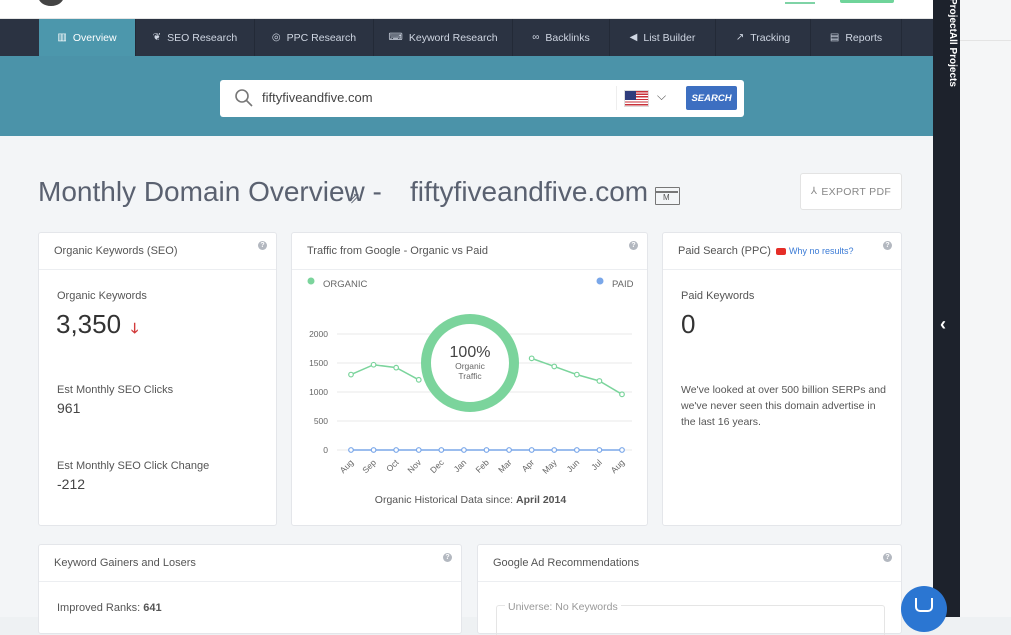 The height and width of the screenshot is (635, 1011). Describe the element at coordinates (460, 465) in the screenshot. I see `x-tick-label: Jan` at that location.